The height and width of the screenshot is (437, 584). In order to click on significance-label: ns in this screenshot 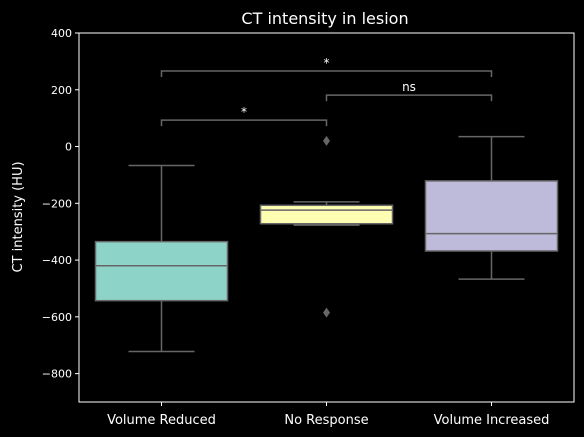, I will do `click(409, 87)`.